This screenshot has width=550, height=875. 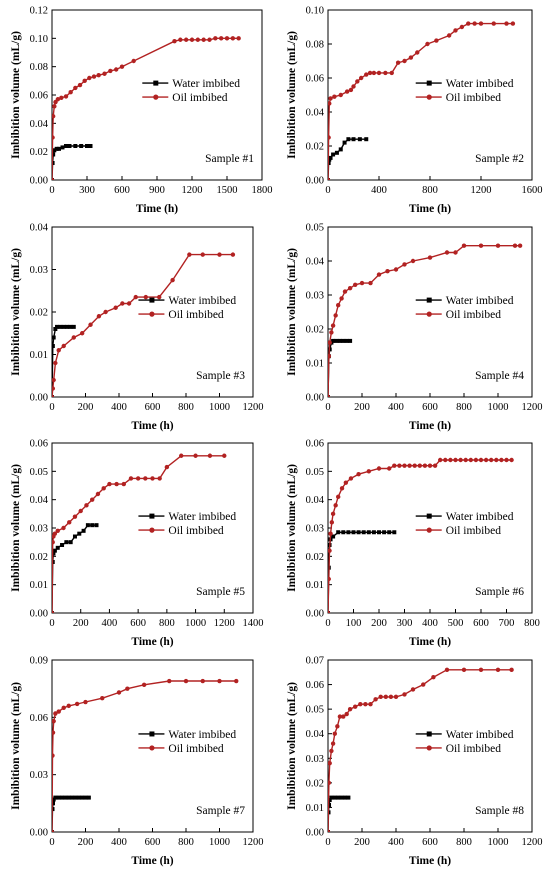 What do you see at coordinates (253, 623) in the screenshot?
I see `x-tick-label: 1400` at bounding box center [253, 623].